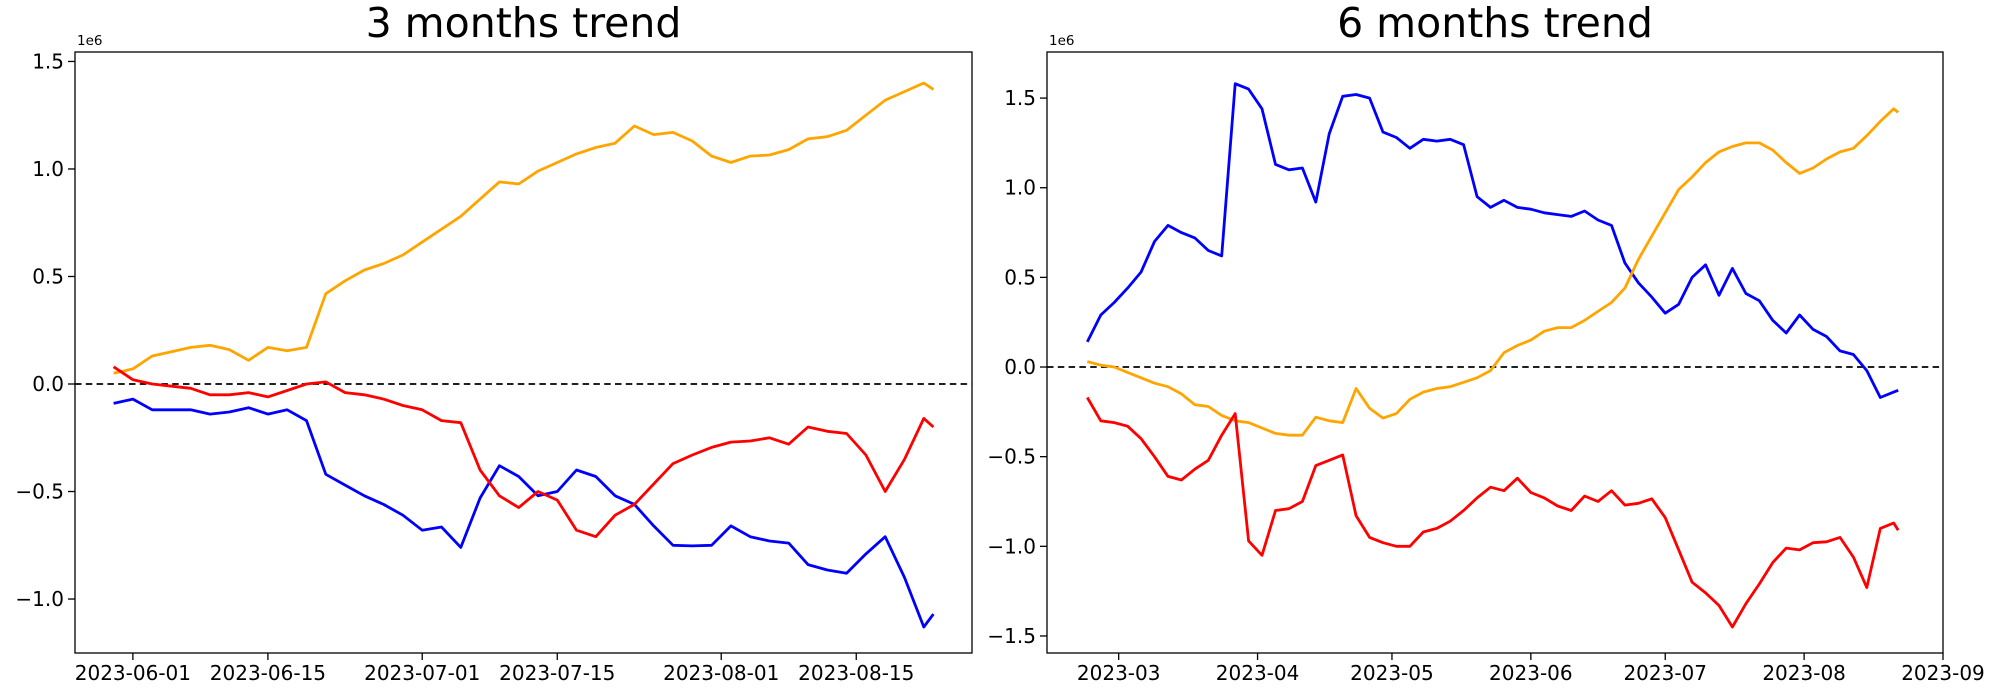 This screenshot has height=700, width=2000. Describe the element at coordinates (1531, 673) in the screenshot. I see `x-axis-tick-label: 2023-06` at that location.